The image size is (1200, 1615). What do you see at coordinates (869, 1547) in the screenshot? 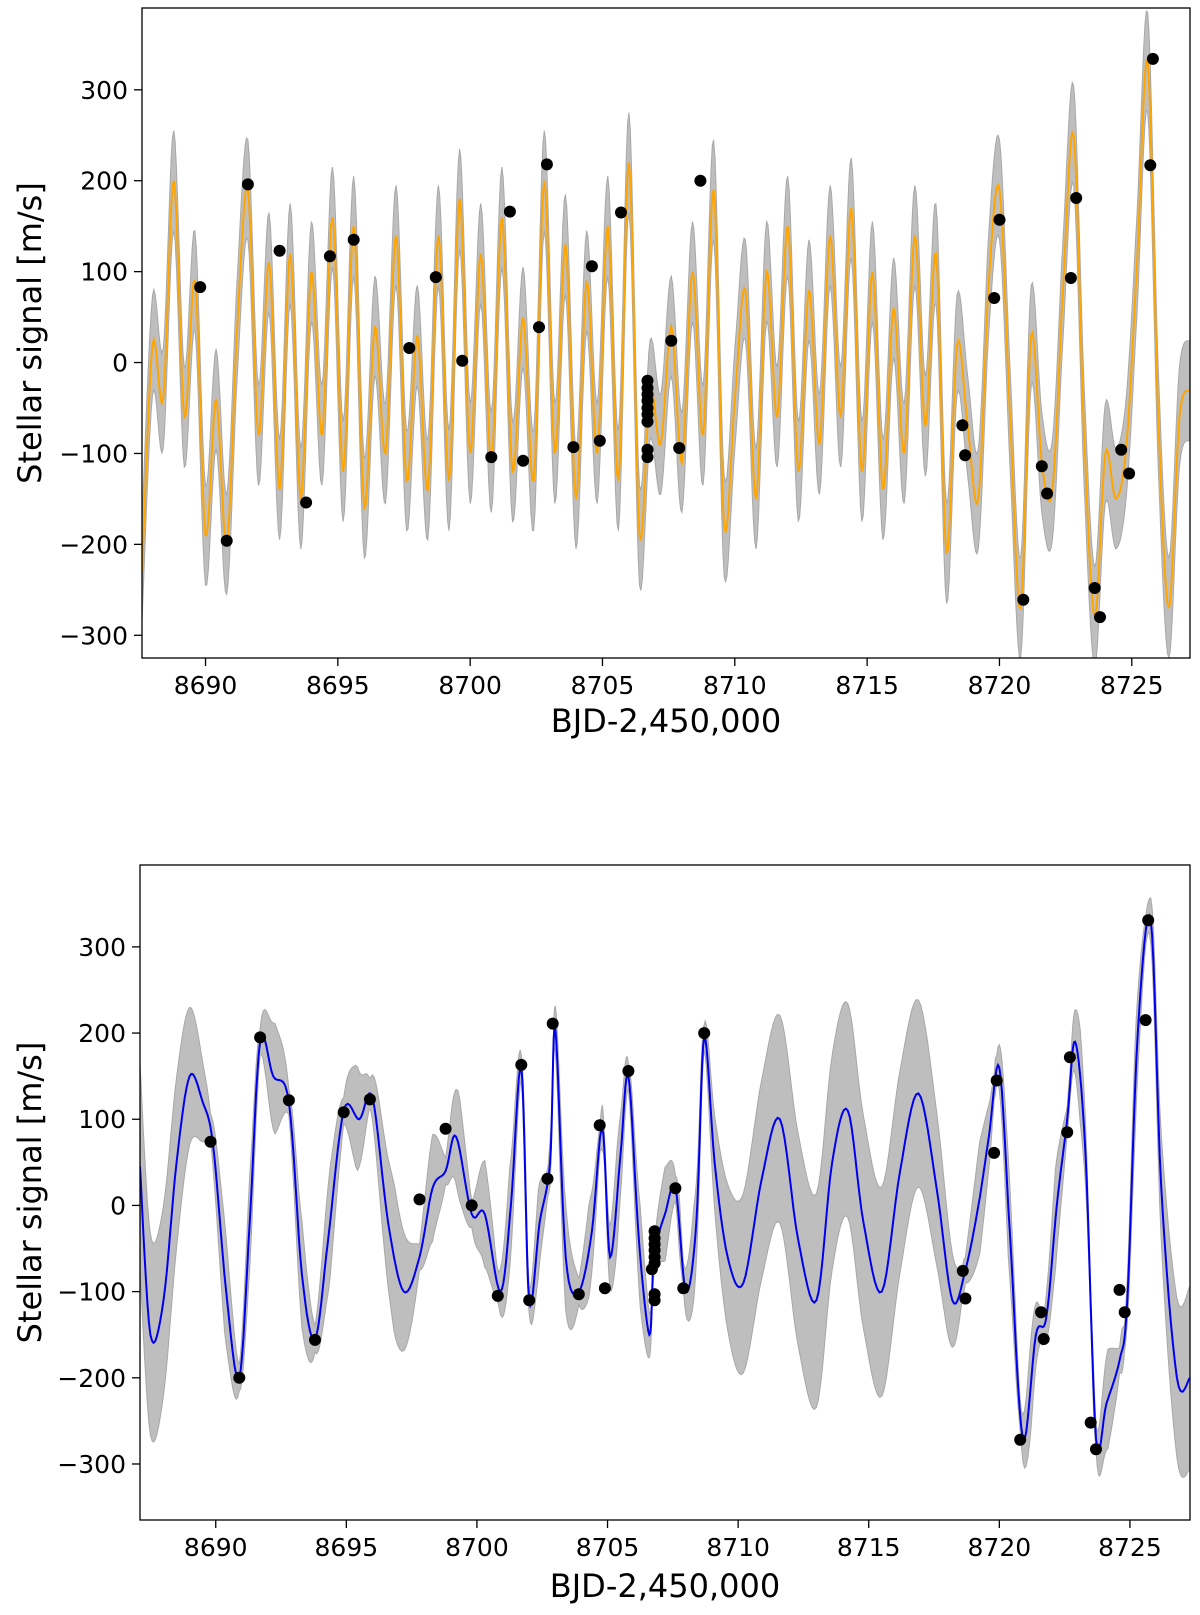
I see `x-tick-label: 8715` at bounding box center [869, 1547].